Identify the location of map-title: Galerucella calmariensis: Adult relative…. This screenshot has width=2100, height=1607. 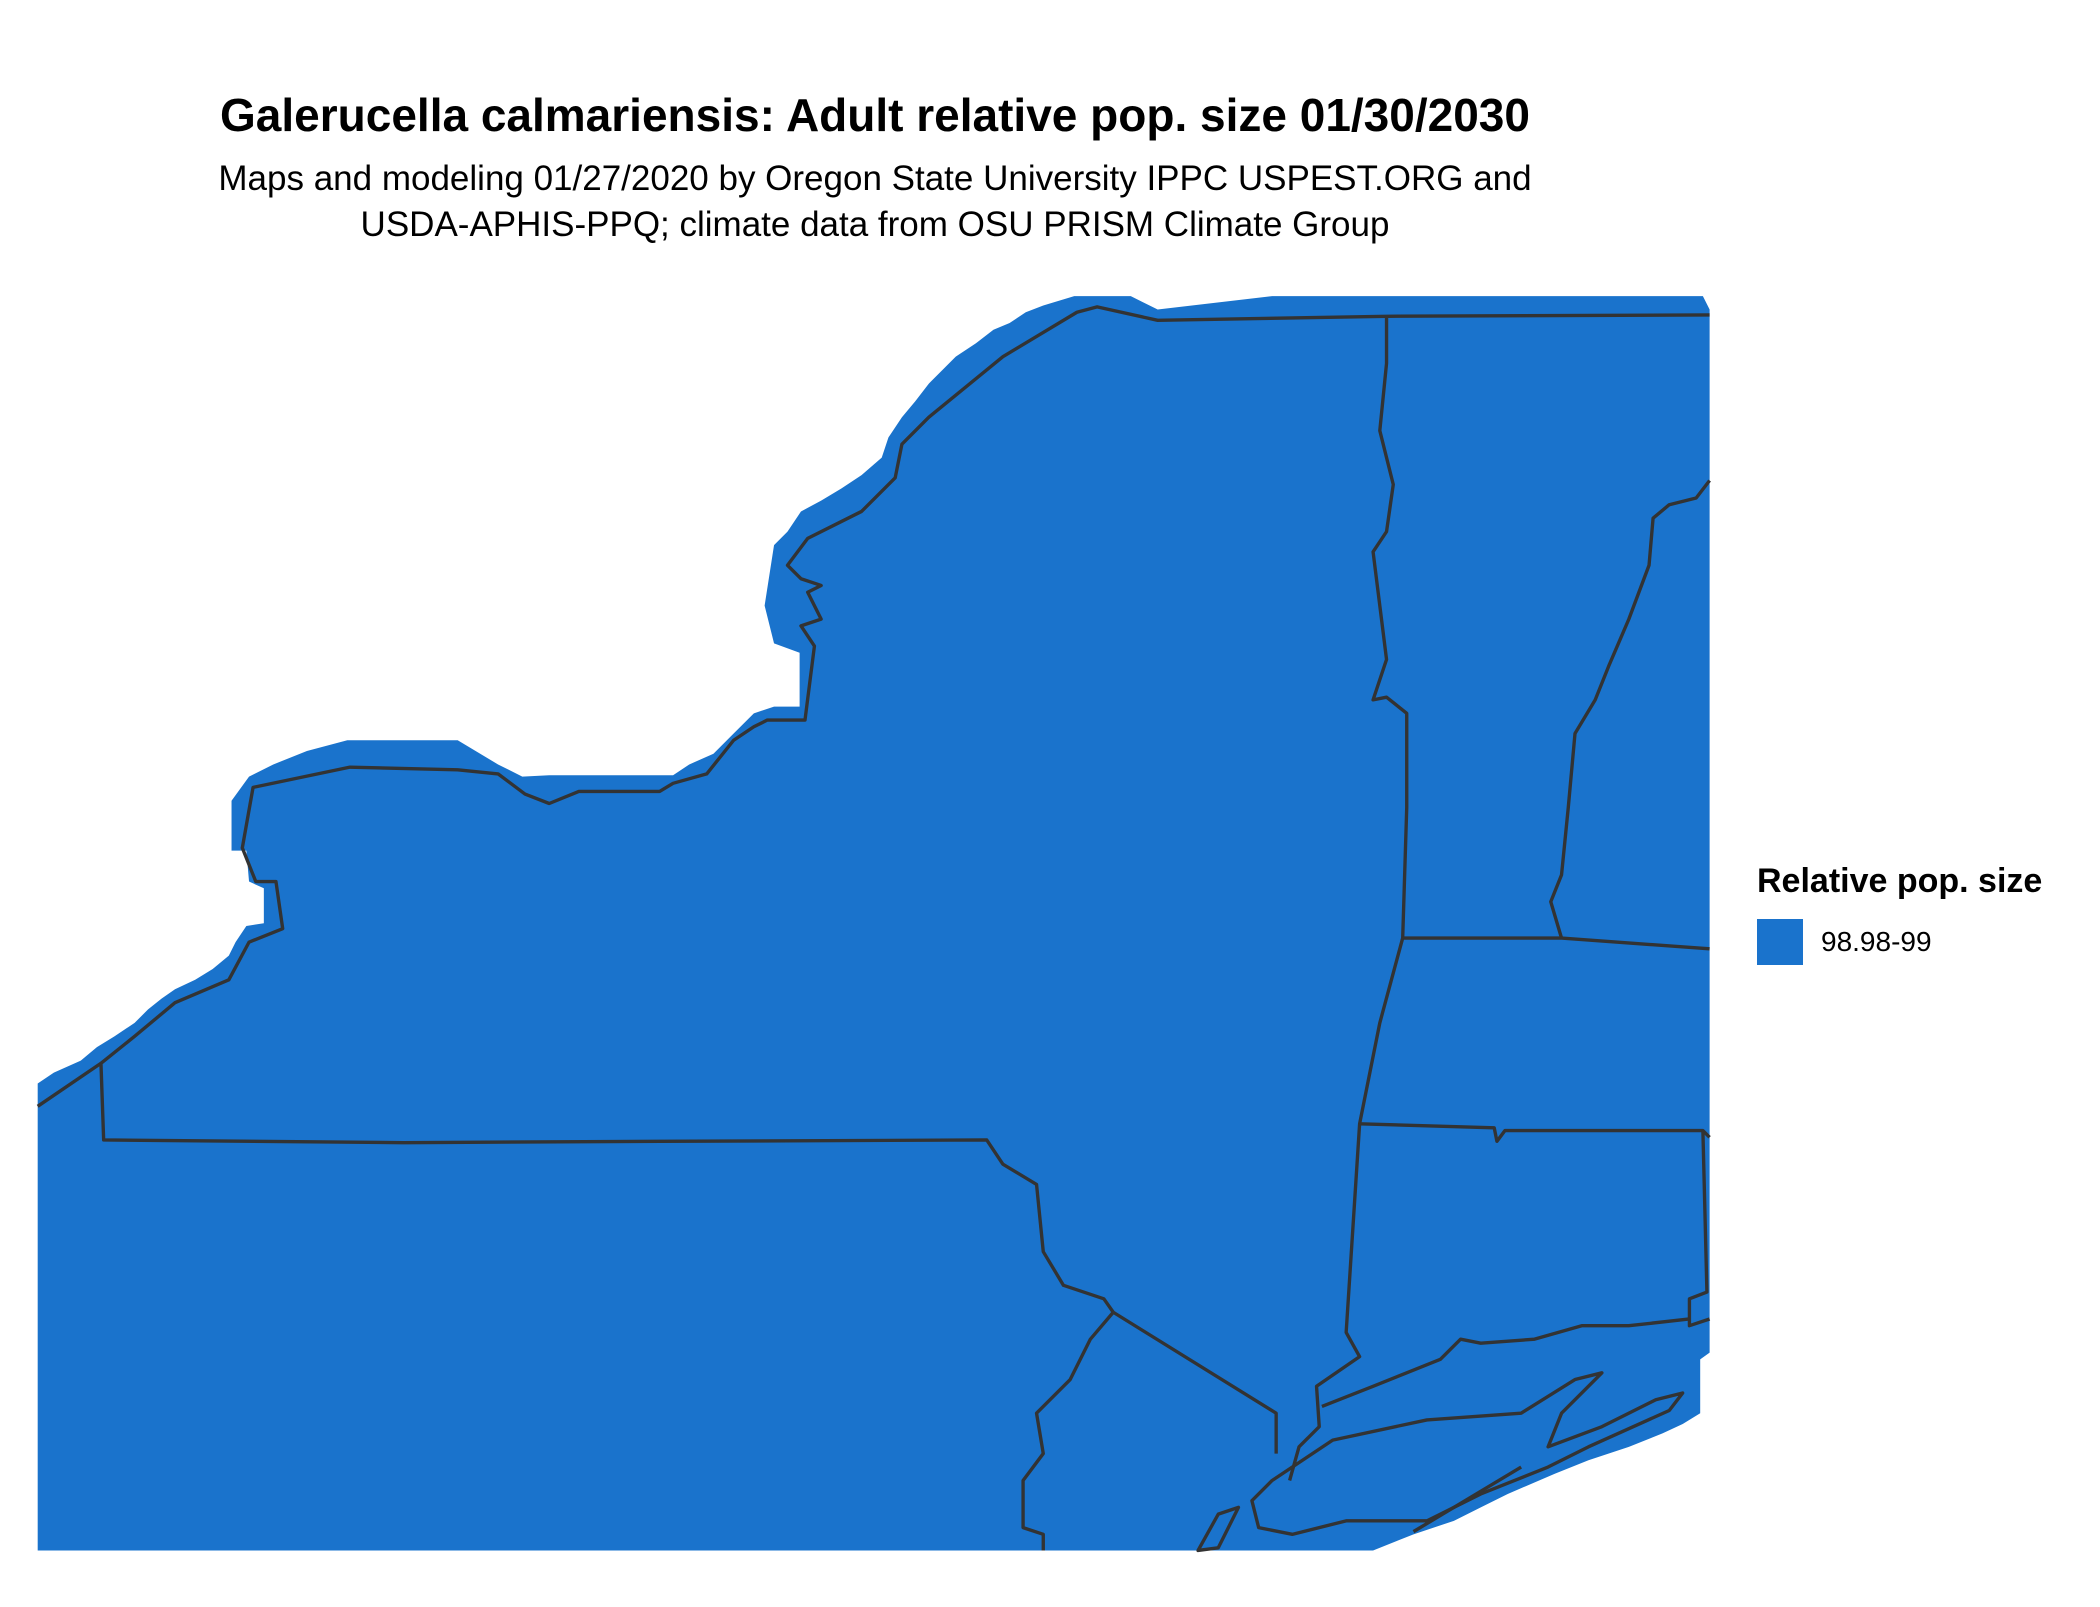
(875, 115).